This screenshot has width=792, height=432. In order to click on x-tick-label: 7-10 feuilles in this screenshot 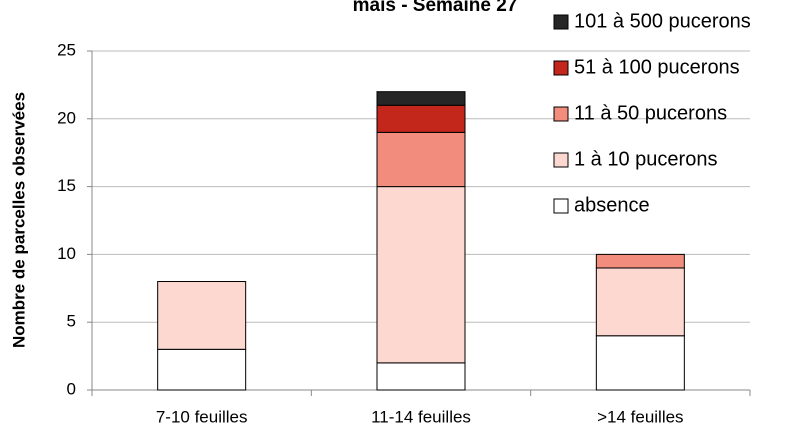, I will do `click(202, 416)`.